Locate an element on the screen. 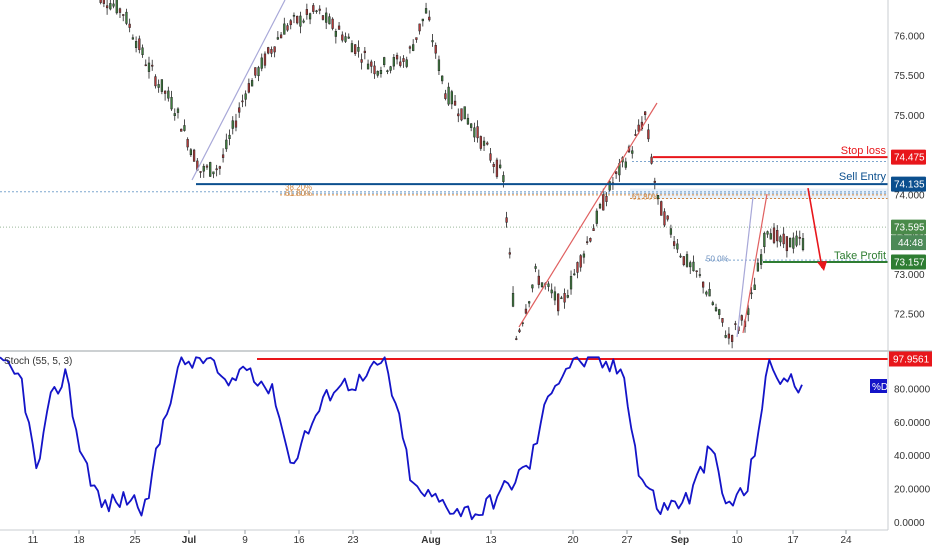 Image resolution: width=932 pixels, height=550 pixels. time-tick-label: Jul is located at coordinates (189, 540).